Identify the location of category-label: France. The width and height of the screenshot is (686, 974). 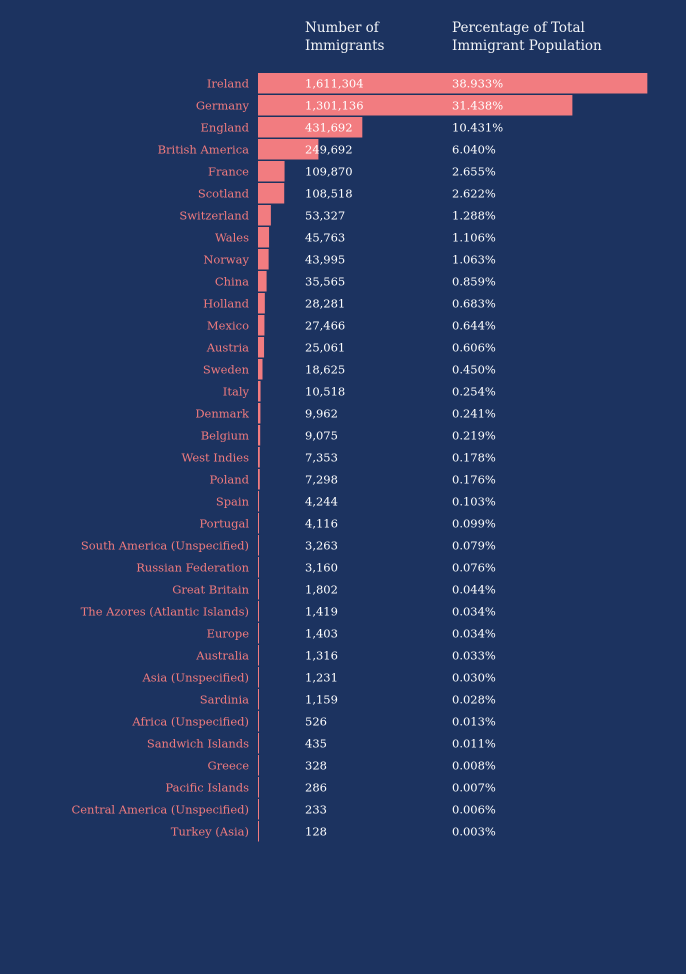
(228, 171).